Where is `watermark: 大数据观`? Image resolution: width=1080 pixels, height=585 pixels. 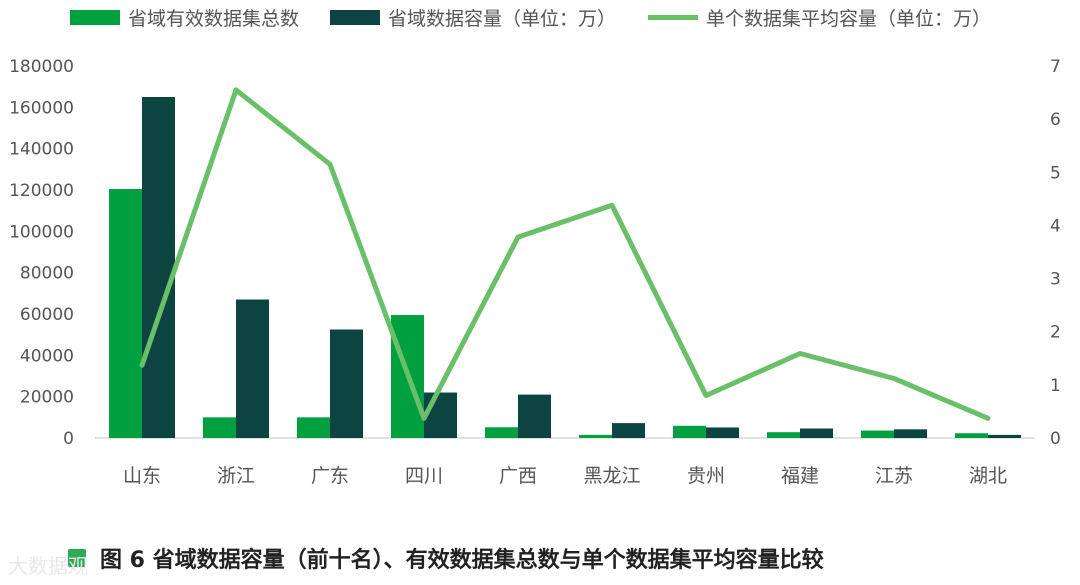 watermark: 大数据观 is located at coordinates (48, 566).